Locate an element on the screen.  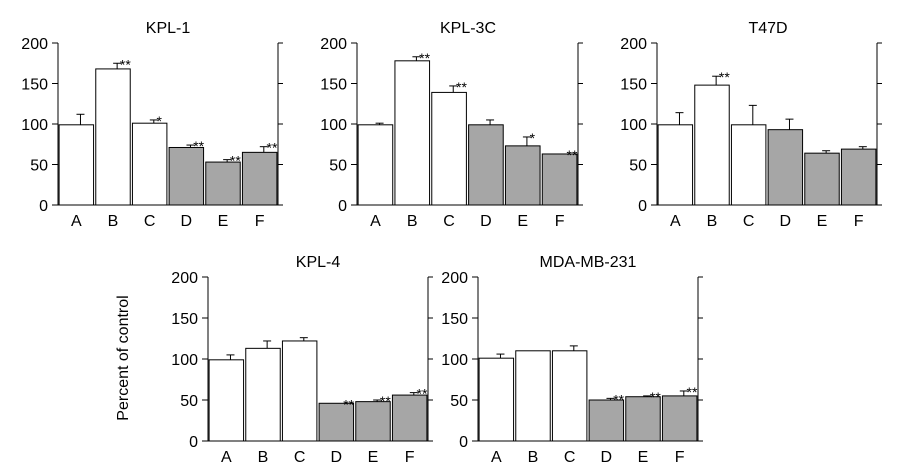
chart-panel: T47D 0 50 100 150 200 A ** B C D E F is located at coordinates (751, 125).